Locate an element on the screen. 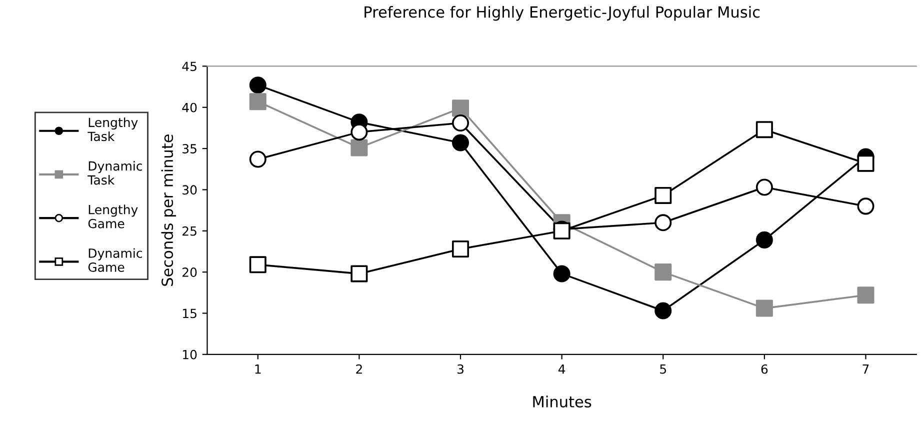 The image size is (921, 427). x-tick-label: 6 is located at coordinates (764, 369).